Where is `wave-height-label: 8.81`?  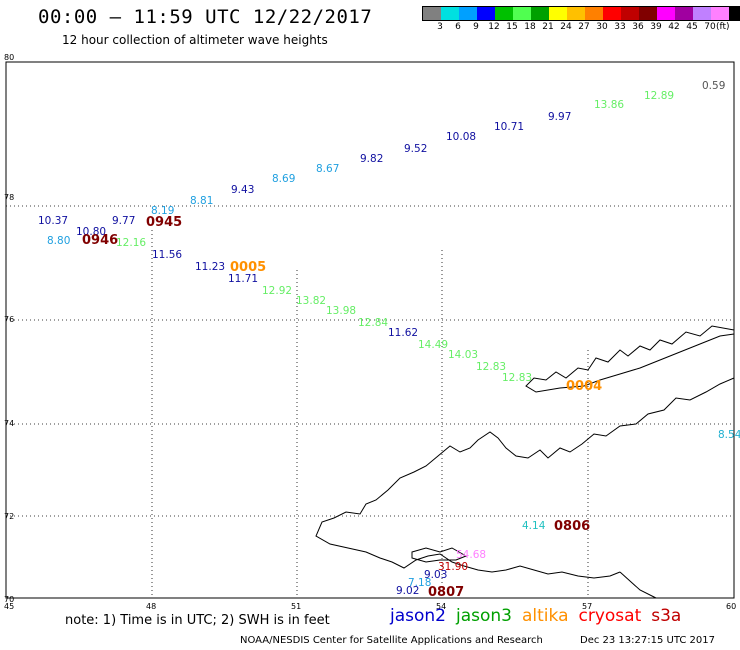
wave-height-label: 8.81 is located at coordinates (201, 201).